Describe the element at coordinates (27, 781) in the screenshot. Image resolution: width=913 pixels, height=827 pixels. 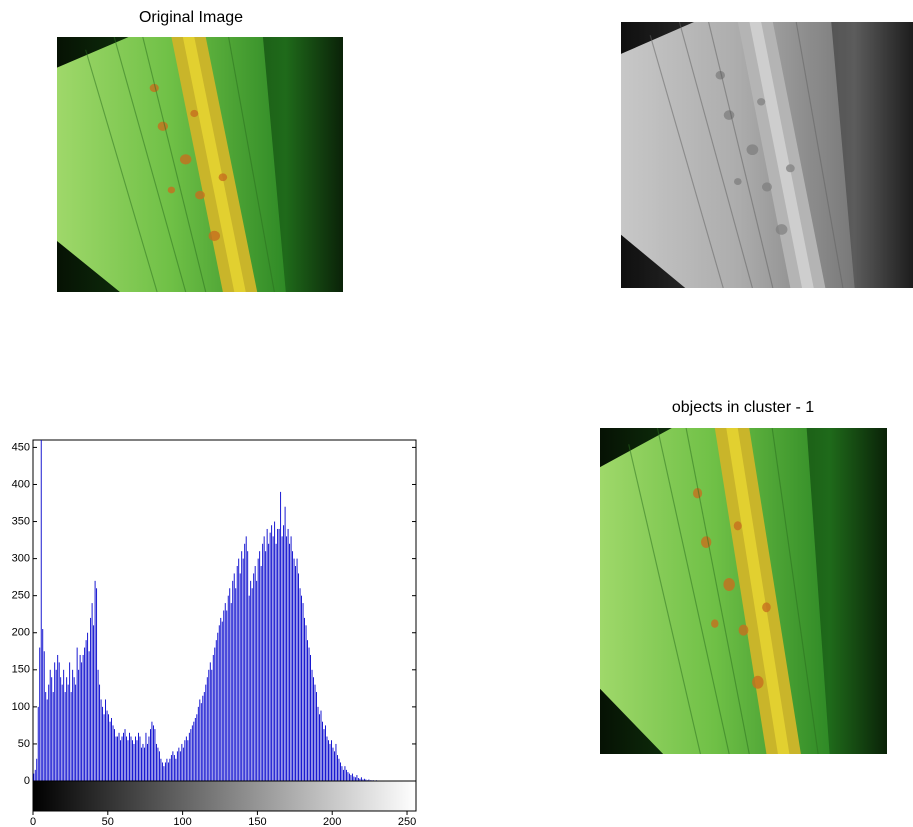
I see `y-tick-label: 0` at that location.